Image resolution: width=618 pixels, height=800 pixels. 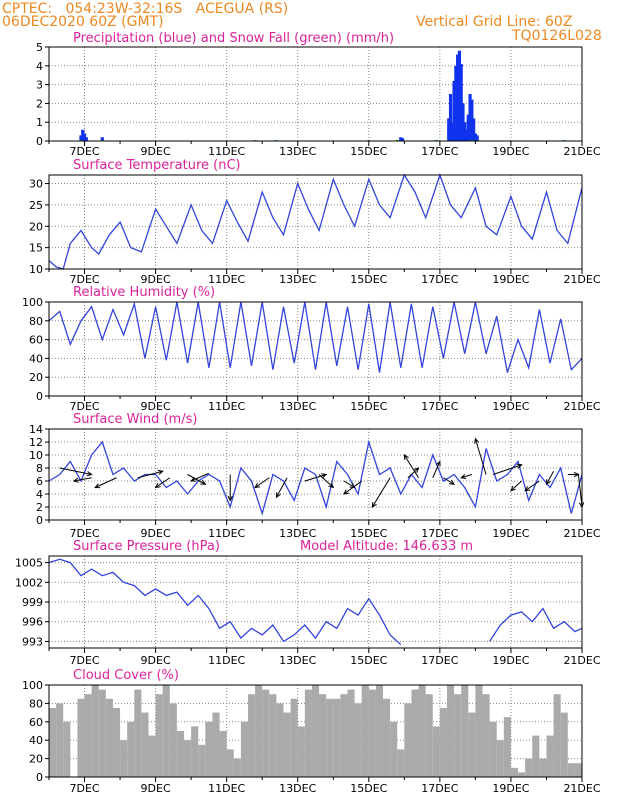 I want to click on y-tick-label: 993, so click(x=32, y=641).